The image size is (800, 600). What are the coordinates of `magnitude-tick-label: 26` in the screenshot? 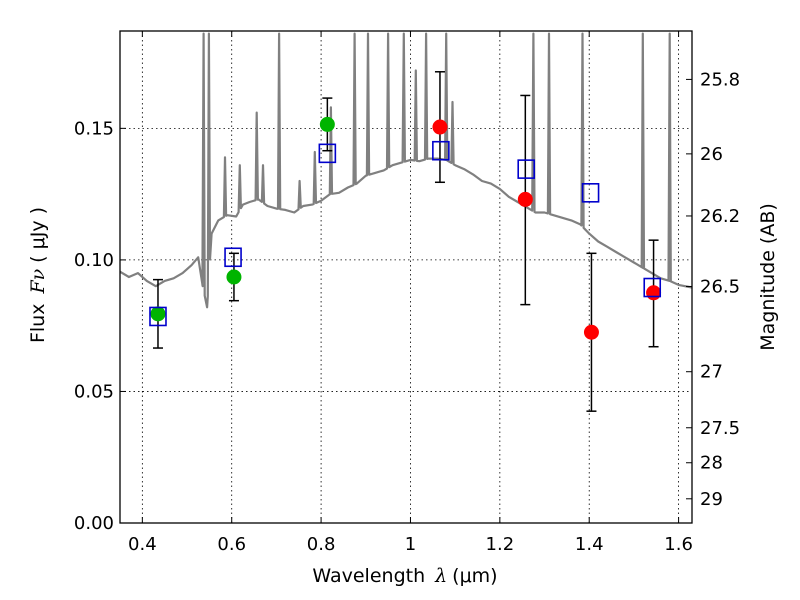 It's located at (711, 154).